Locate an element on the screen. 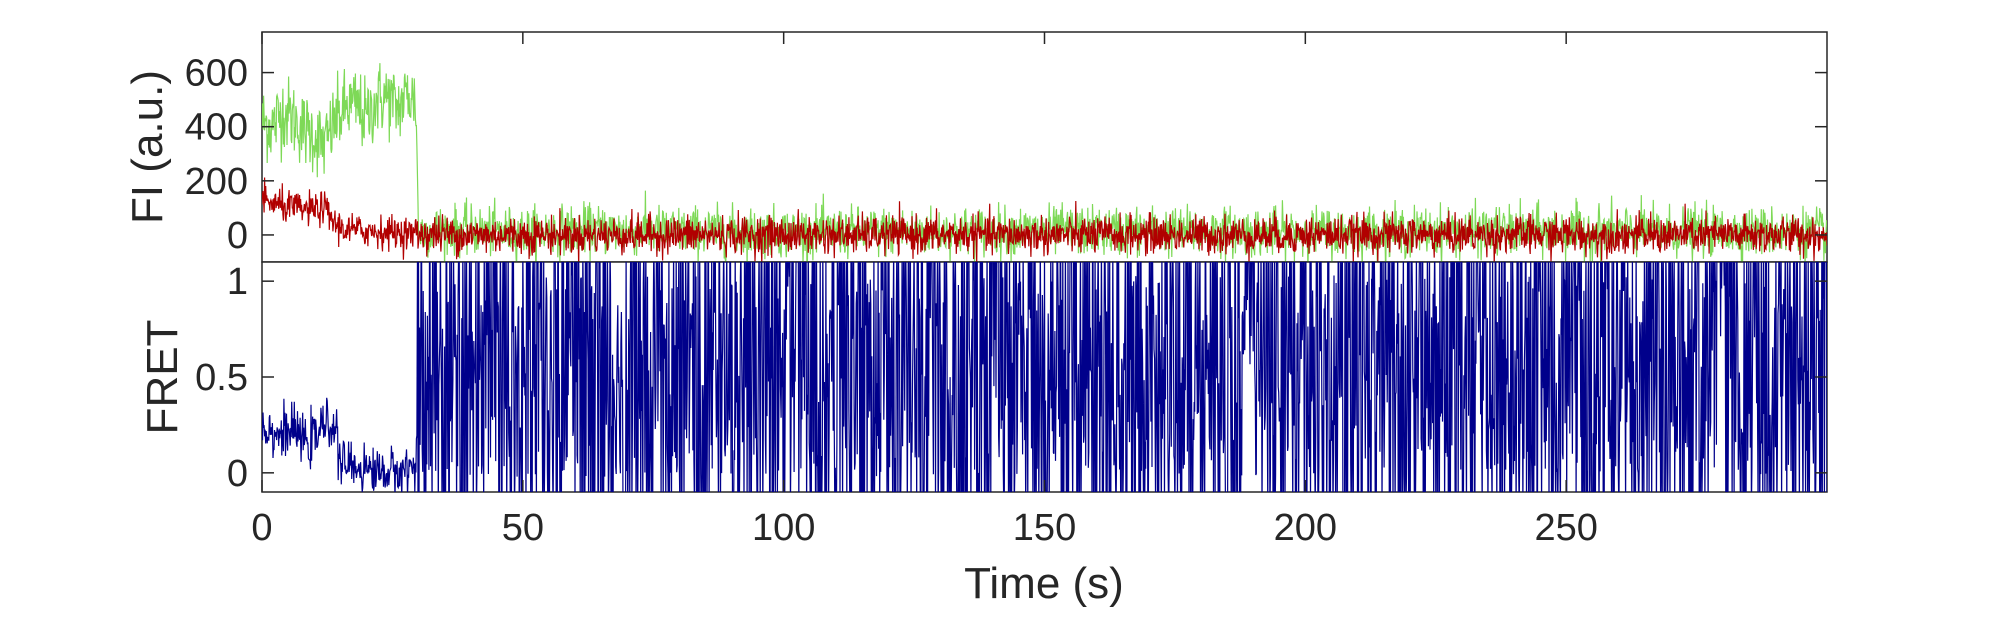  time-xtick-label: 150 is located at coordinates (1044, 528).